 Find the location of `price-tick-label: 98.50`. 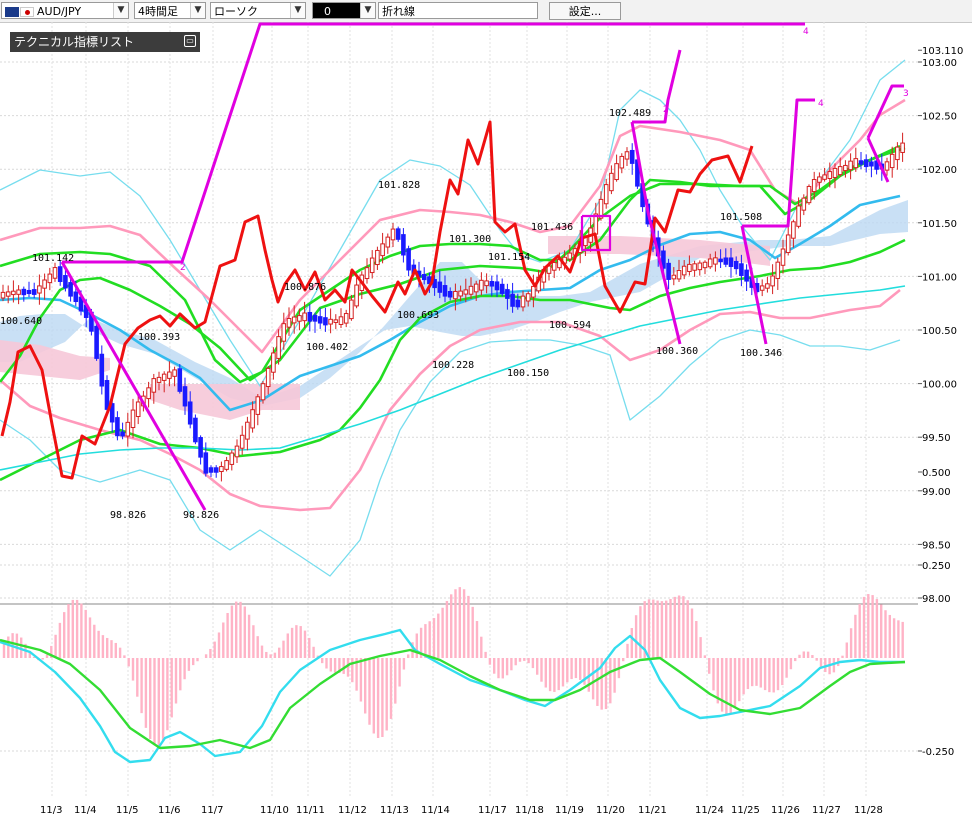

price-tick-label: 98.50 is located at coordinates (936, 545).